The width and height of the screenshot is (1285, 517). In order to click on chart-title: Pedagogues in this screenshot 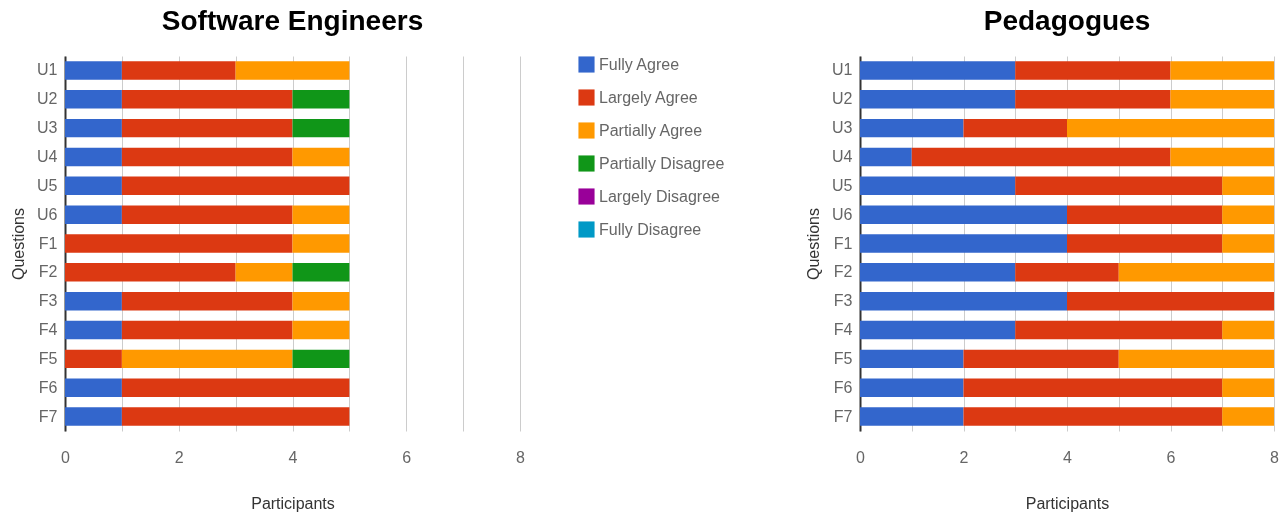, I will do `click(1067, 20)`.